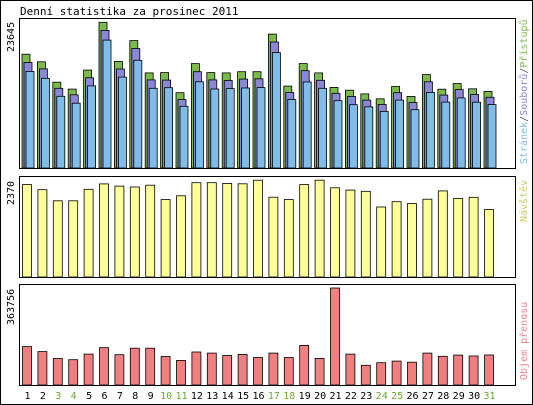 The width and height of the screenshot is (533, 405). What do you see at coordinates (474, 396) in the screenshot?
I see `x-tick-label-day-30: 30` at bounding box center [474, 396].